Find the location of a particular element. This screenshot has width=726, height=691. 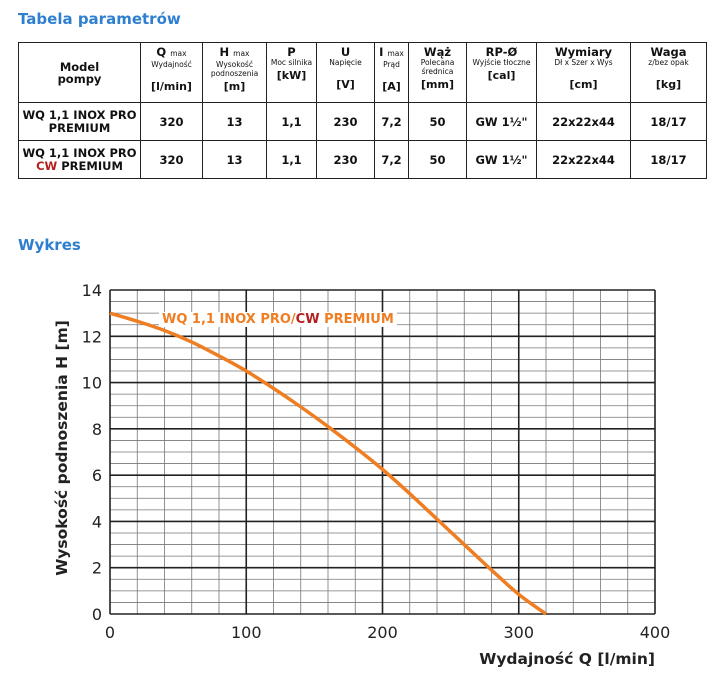

table-section-title: Tabela parametrów is located at coordinates (99, 19).